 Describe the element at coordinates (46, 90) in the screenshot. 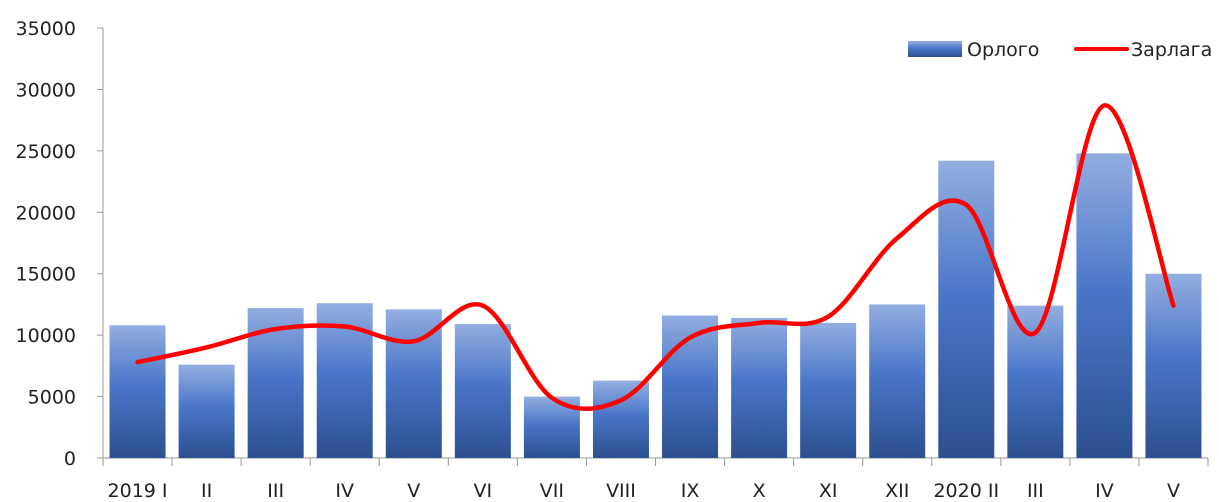

I see `y-tick-label: 30000` at that location.